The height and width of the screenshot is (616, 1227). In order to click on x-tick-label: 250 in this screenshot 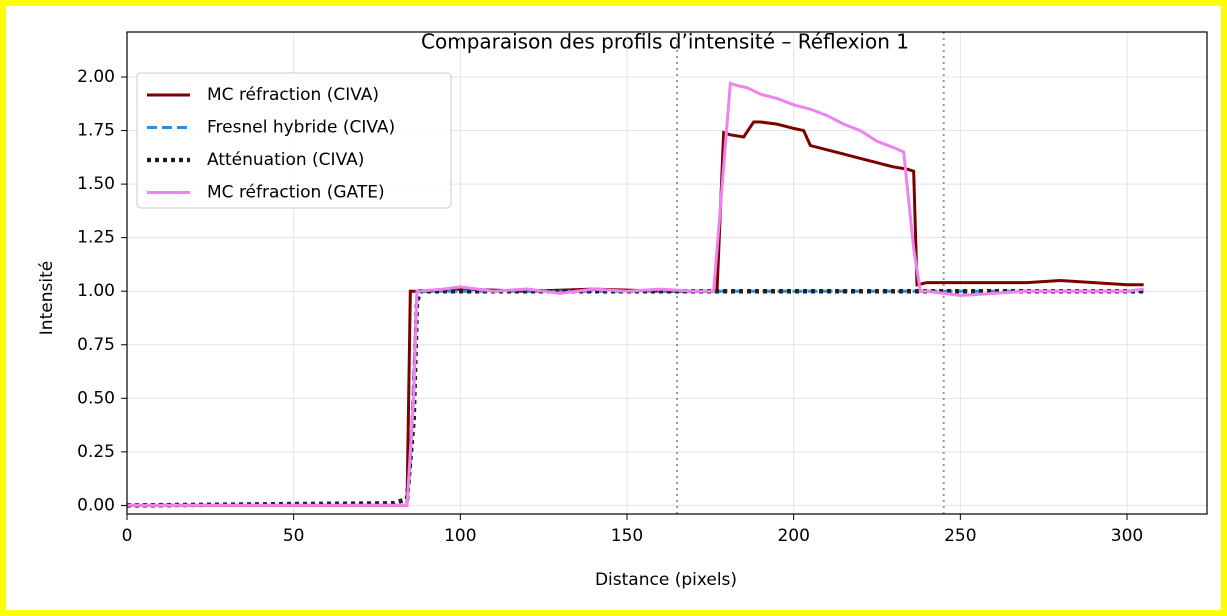, I will do `click(960, 536)`.